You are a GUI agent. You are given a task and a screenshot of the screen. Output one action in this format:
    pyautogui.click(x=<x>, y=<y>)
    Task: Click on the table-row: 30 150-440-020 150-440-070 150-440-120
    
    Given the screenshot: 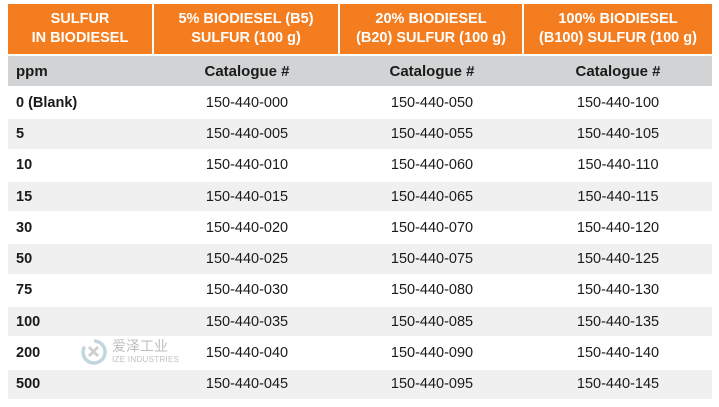 What is the action you would take?
    pyautogui.click(x=360, y=227)
    